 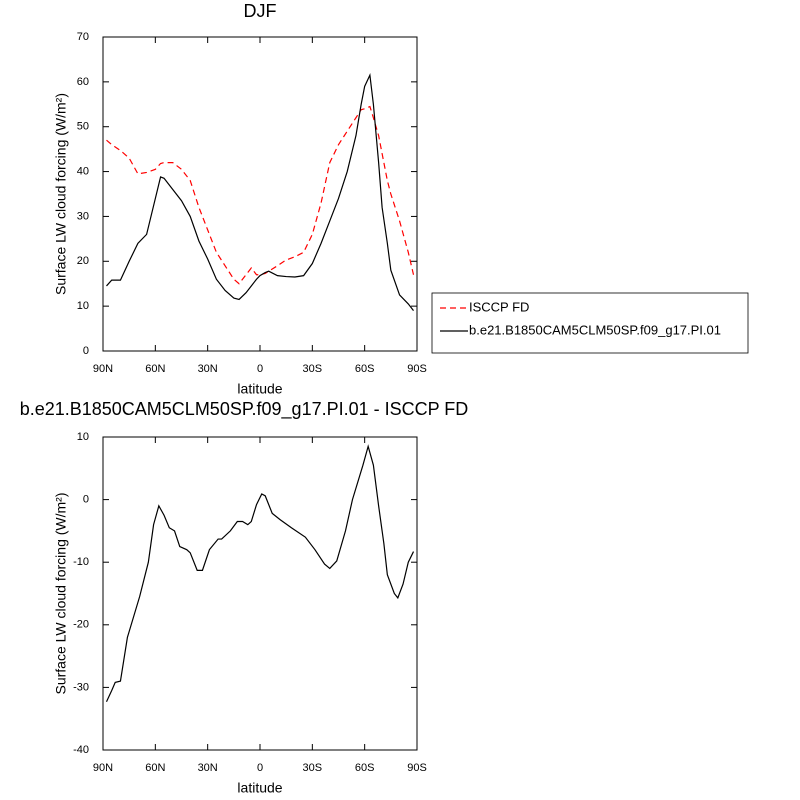 What do you see at coordinates (595, 329) in the screenshot?
I see `legend-label: b.e21.B1850CAM5CLM50SP.f09_g17.PI.01` at bounding box center [595, 329].